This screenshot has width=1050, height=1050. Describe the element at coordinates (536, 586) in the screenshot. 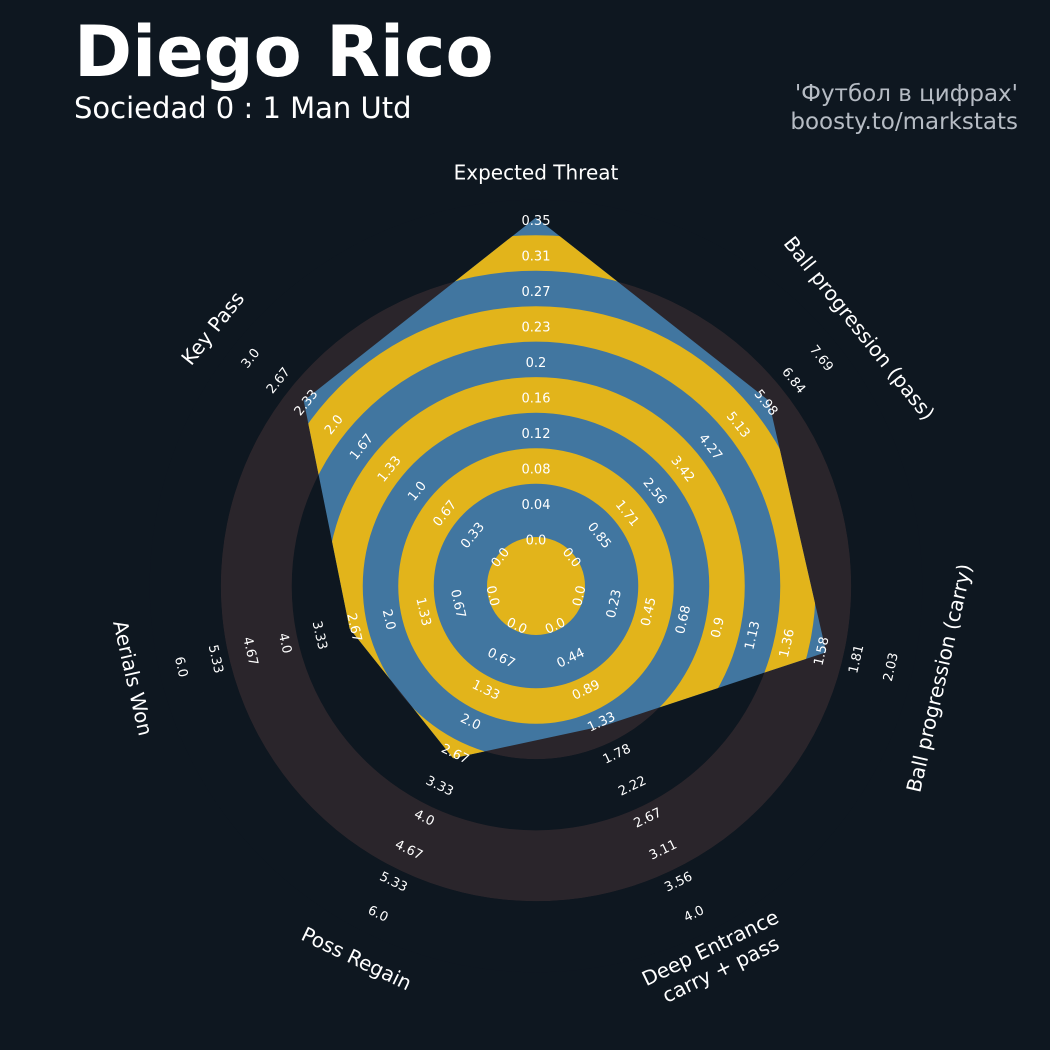

I see `polygon-inner-core` at that location.